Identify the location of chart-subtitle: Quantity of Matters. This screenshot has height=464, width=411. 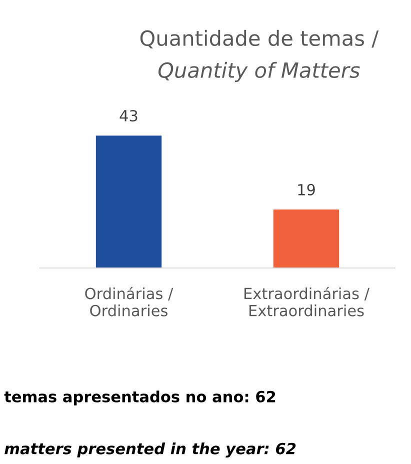
(259, 72).